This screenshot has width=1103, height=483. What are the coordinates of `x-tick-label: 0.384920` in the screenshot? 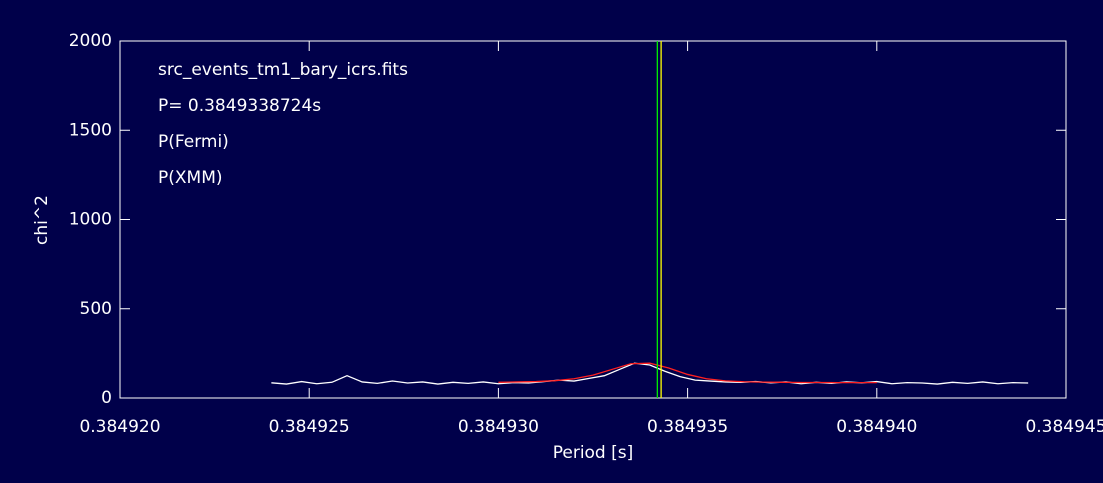 It's located at (119, 427).